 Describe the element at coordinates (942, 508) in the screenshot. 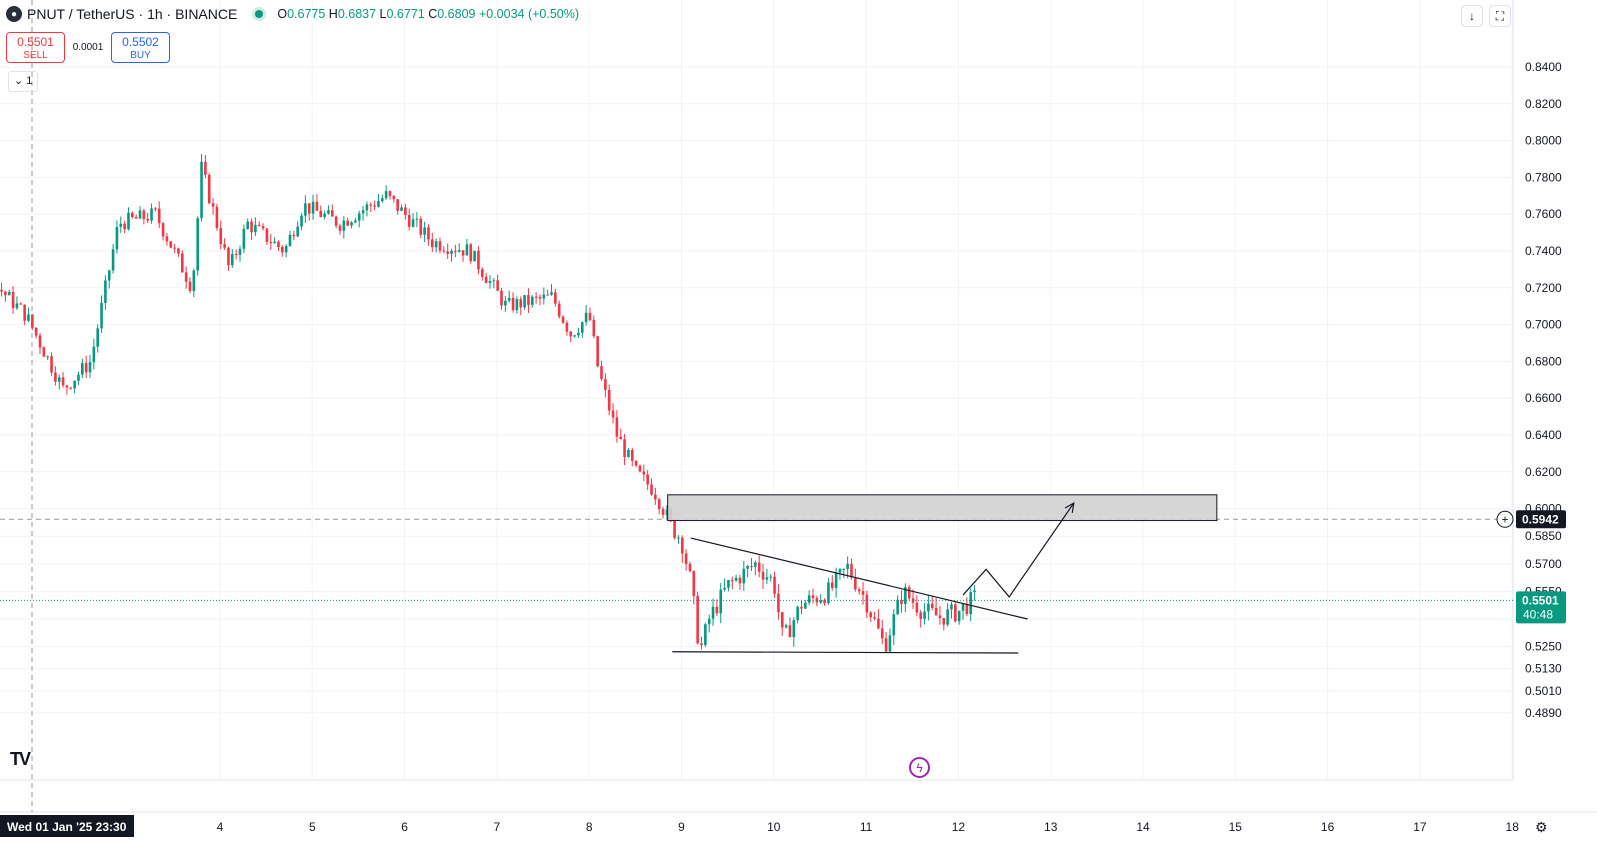

I see `resistance-zone` at that location.